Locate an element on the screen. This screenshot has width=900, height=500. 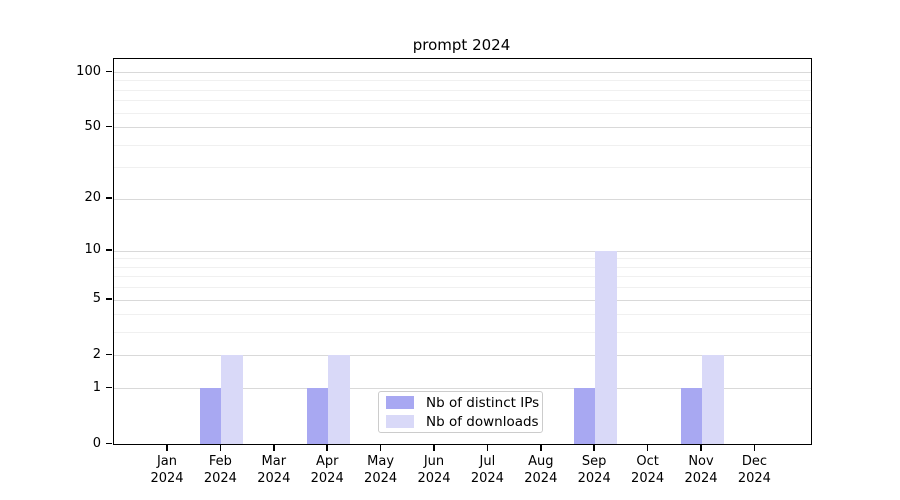
bar-sep-downloads is located at coordinates (606, 347).